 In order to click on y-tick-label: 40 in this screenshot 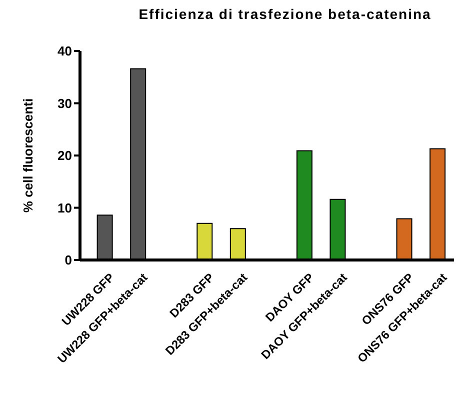, I will do `click(65, 51)`.